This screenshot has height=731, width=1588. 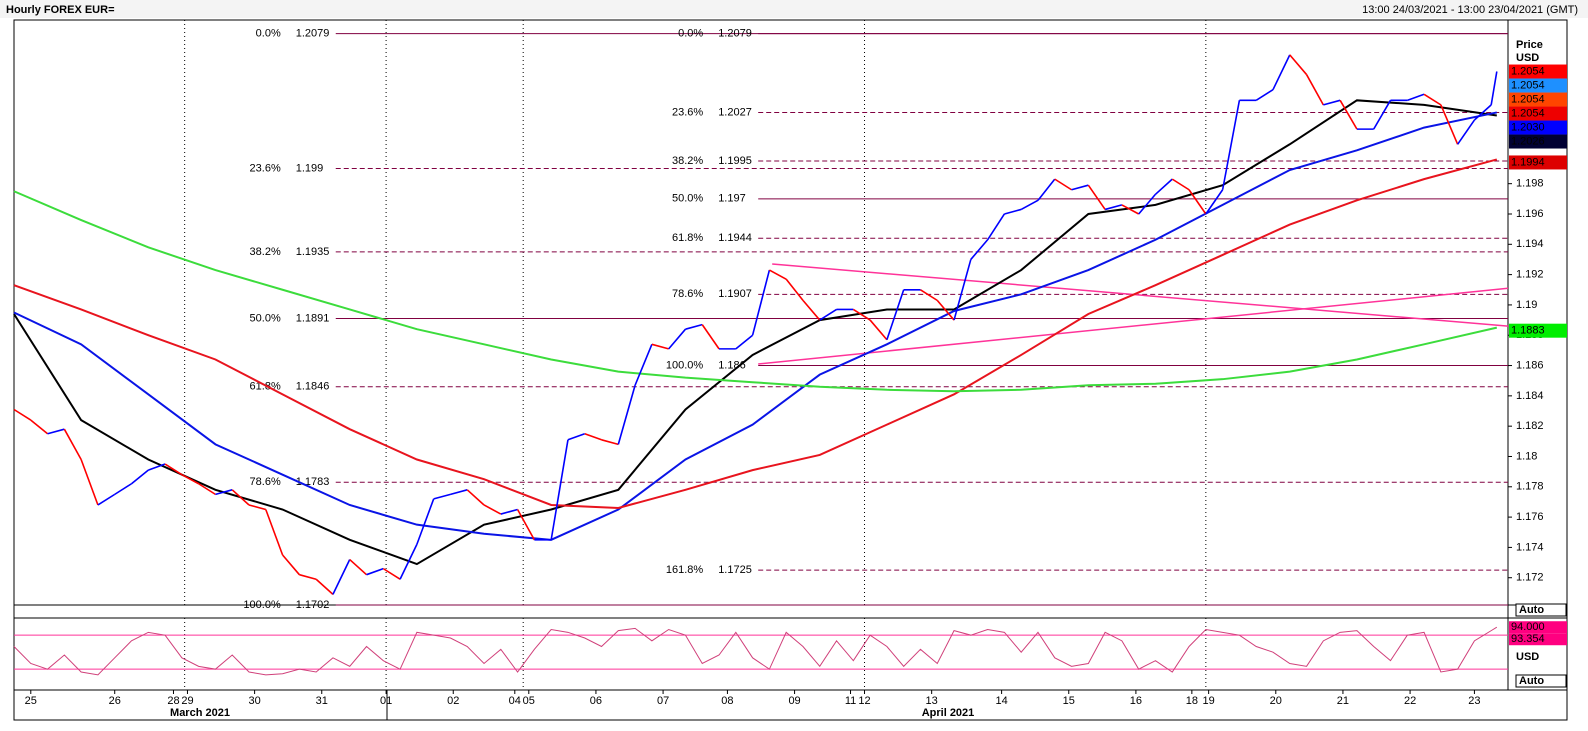 What do you see at coordinates (187, 701) in the screenshot?
I see `x-tick-label: 29` at bounding box center [187, 701].